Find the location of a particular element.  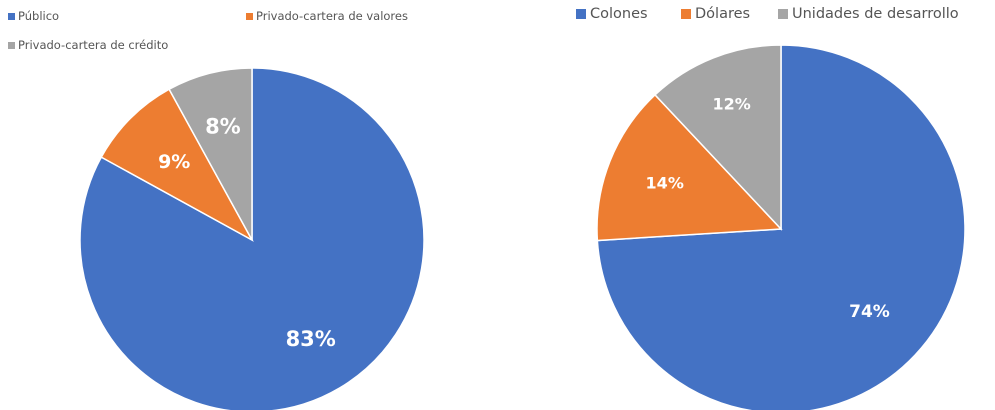

legend-label: Privado-cartera de valores is located at coordinates (332, 16).